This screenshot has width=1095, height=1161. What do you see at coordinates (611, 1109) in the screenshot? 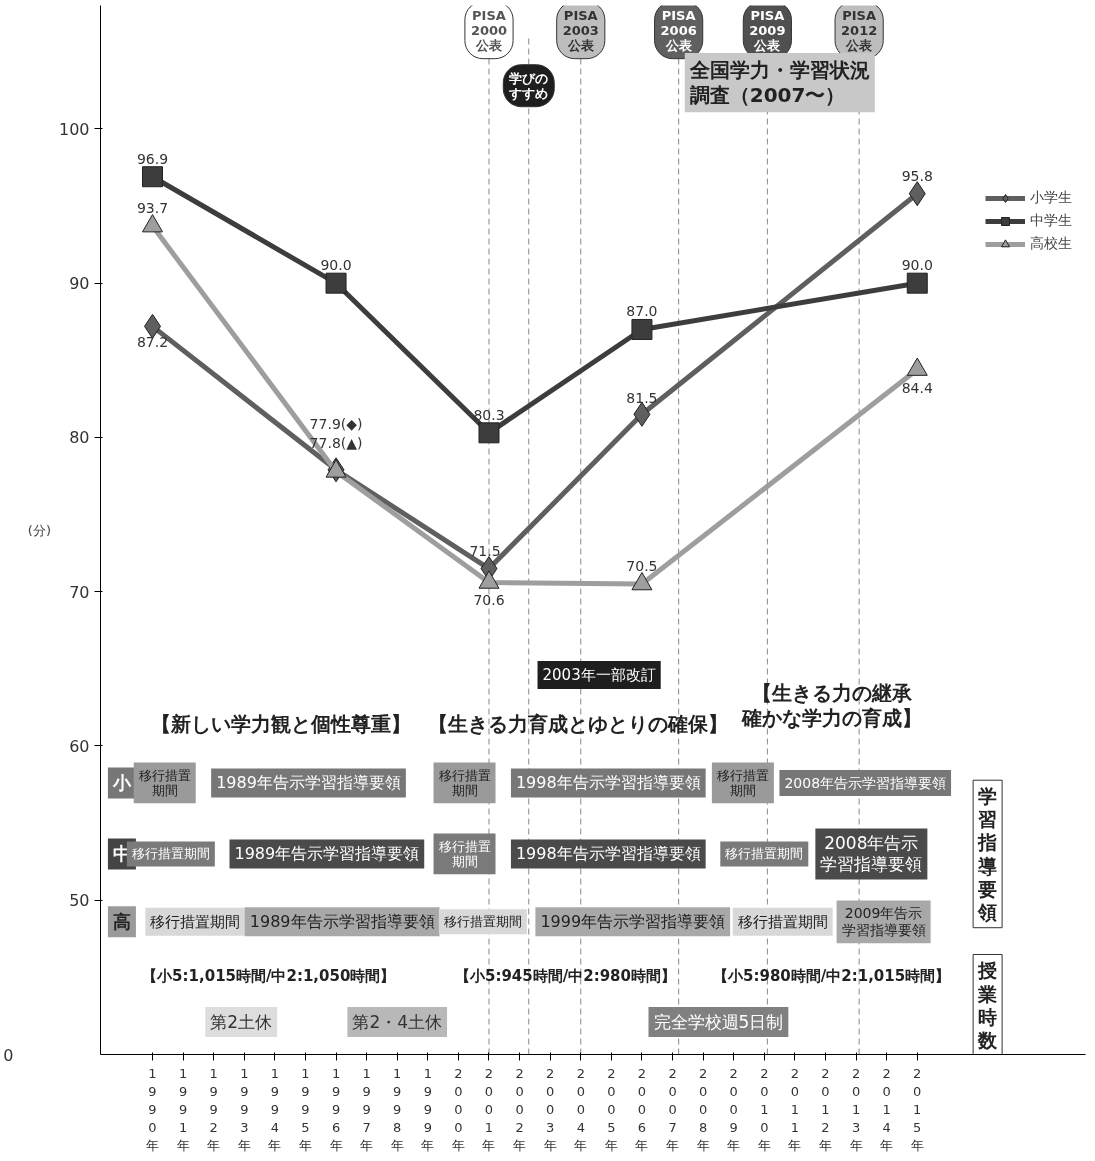
I see `x-tick-label: 2005年` at bounding box center [611, 1109].